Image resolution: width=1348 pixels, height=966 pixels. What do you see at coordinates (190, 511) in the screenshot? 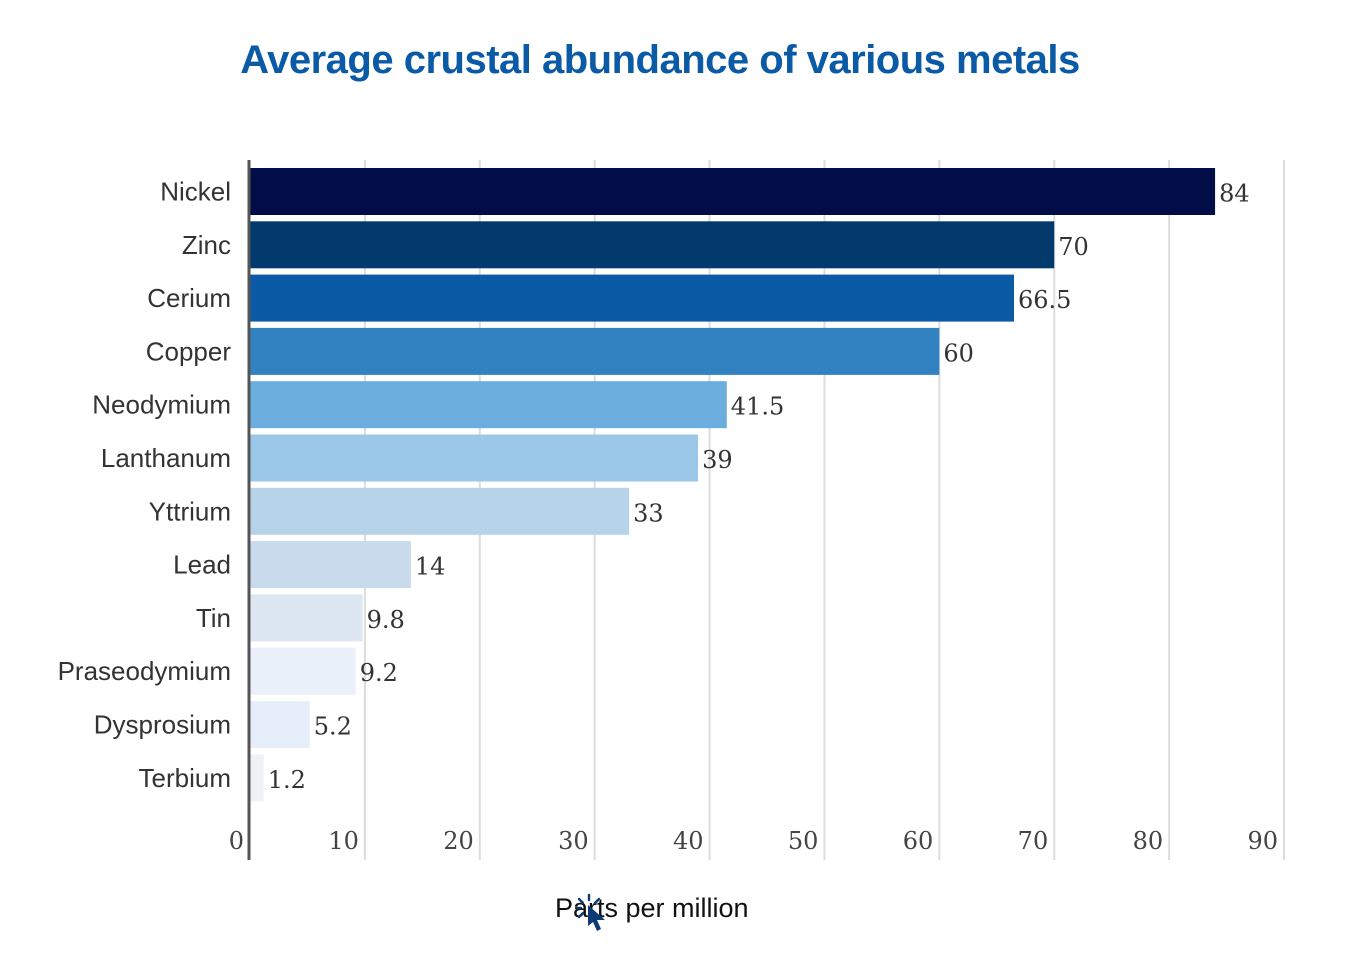
I see `y-tick-label: Yttrium` at bounding box center [190, 511].